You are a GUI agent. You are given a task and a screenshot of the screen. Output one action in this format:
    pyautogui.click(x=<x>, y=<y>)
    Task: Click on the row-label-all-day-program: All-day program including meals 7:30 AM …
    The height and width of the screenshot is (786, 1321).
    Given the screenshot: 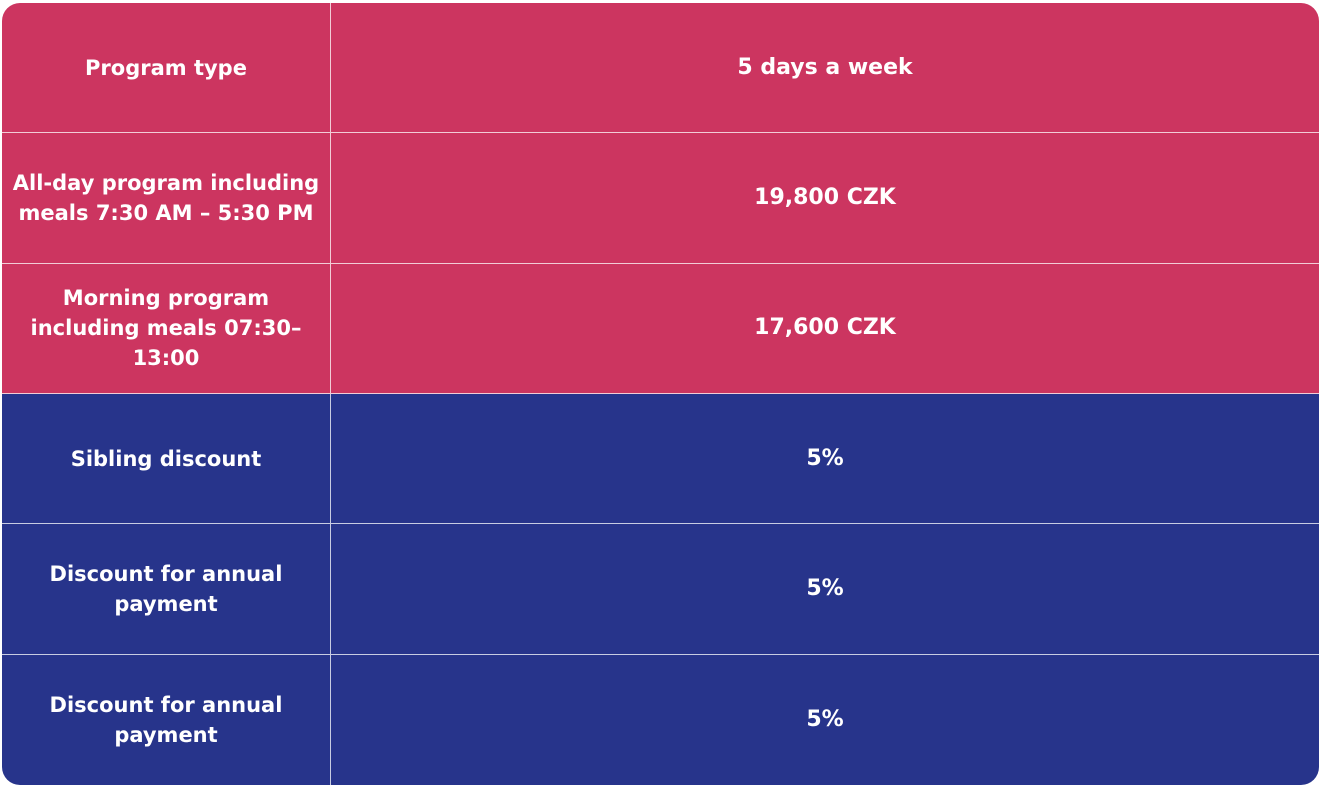 What is the action you would take?
    pyautogui.click(x=166, y=198)
    